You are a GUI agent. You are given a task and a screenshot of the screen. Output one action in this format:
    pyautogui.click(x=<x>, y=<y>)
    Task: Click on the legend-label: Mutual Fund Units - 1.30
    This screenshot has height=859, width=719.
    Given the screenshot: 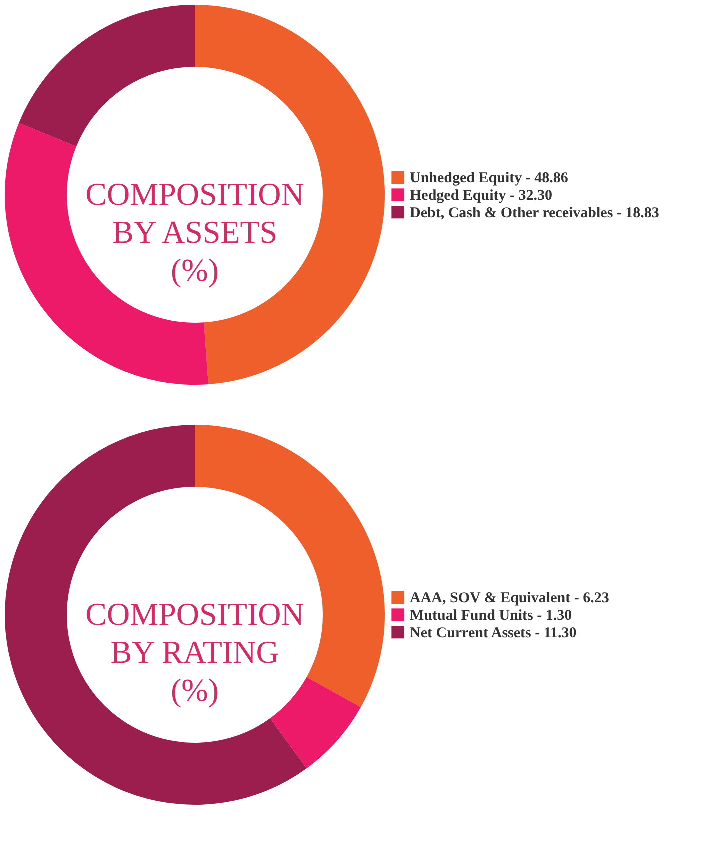 What is the action you would take?
    pyautogui.click(x=491, y=616)
    